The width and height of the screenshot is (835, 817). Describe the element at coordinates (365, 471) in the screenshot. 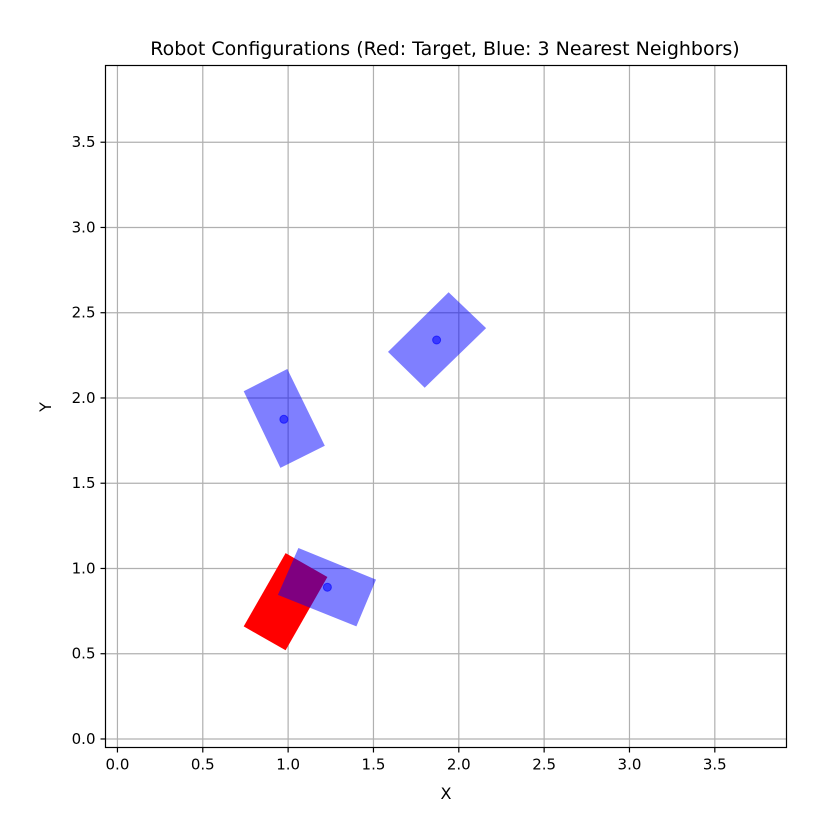

I see `robot-shapes` at that location.